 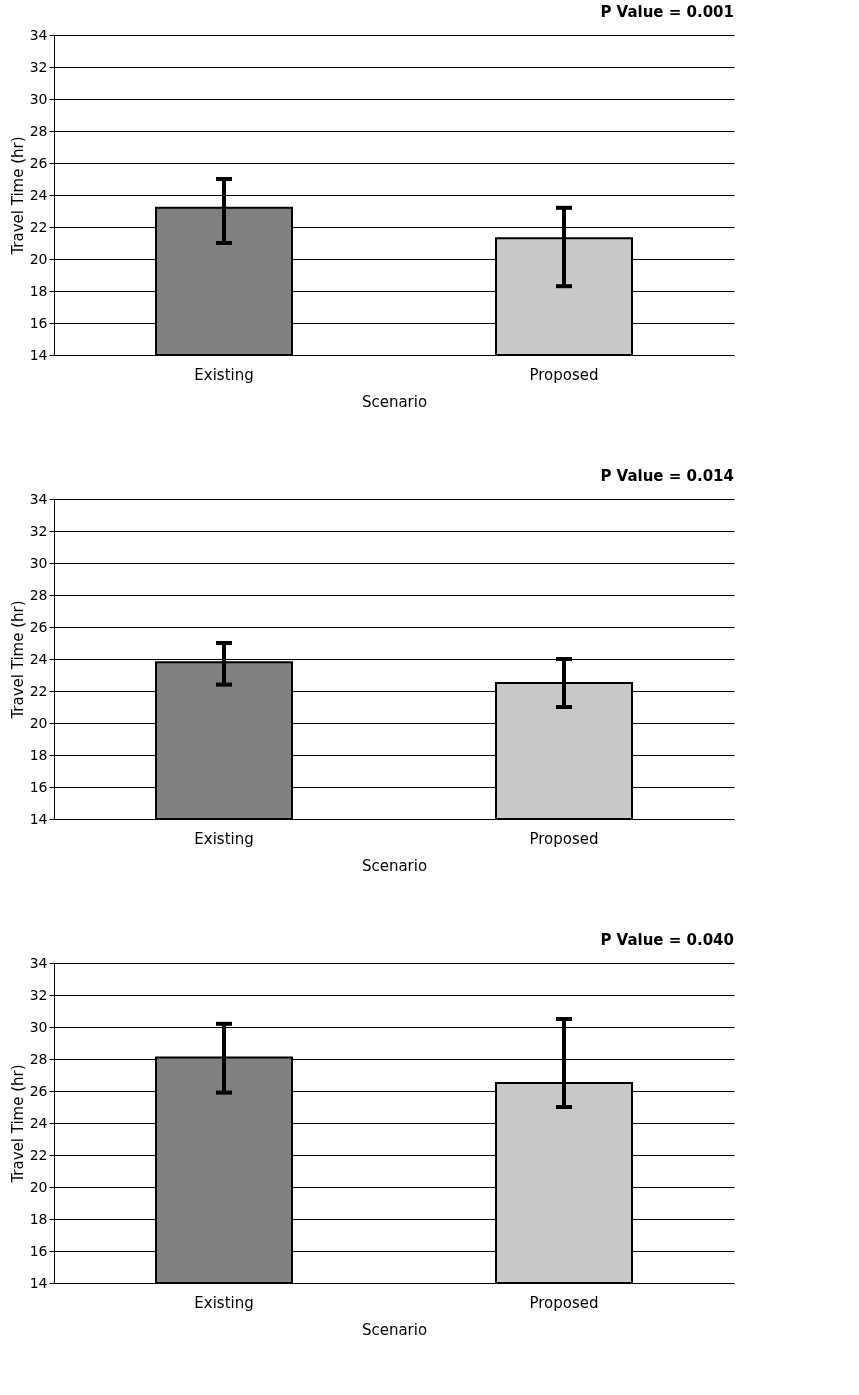 What do you see at coordinates (667, 940) in the screenshot?
I see `chart-title: P Value = 0.040` at bounding box center [667, 940].